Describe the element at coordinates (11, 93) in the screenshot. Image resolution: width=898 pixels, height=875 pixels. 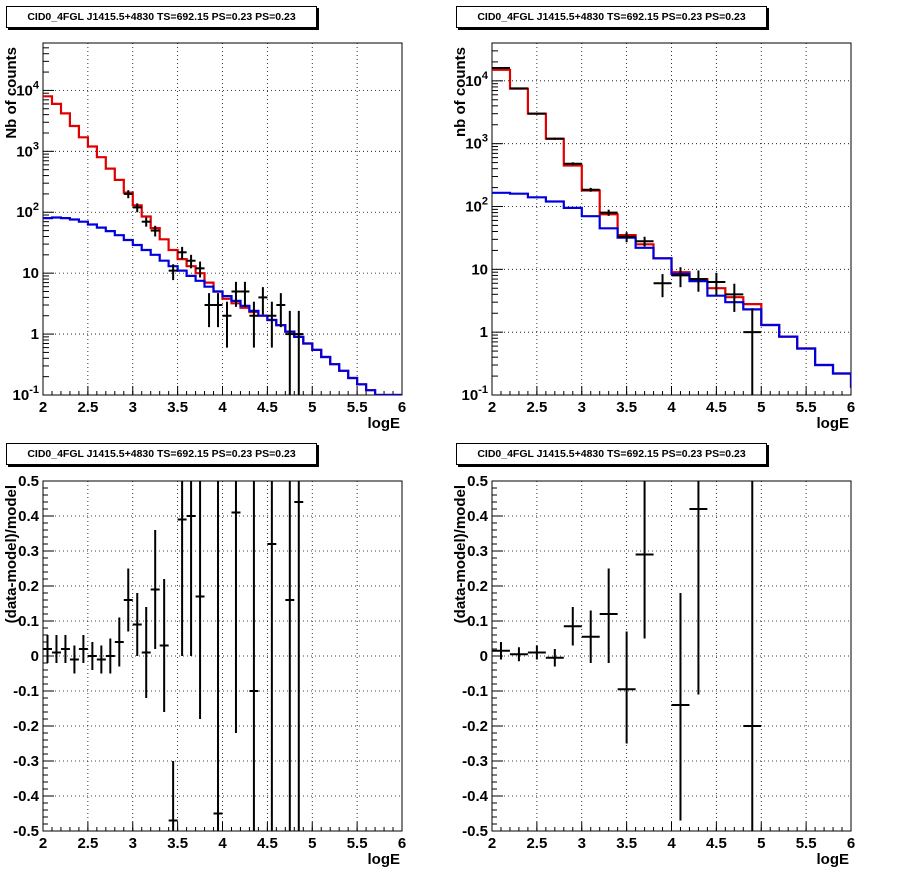
I see `y-axis-label: Nb of counts` at that location.